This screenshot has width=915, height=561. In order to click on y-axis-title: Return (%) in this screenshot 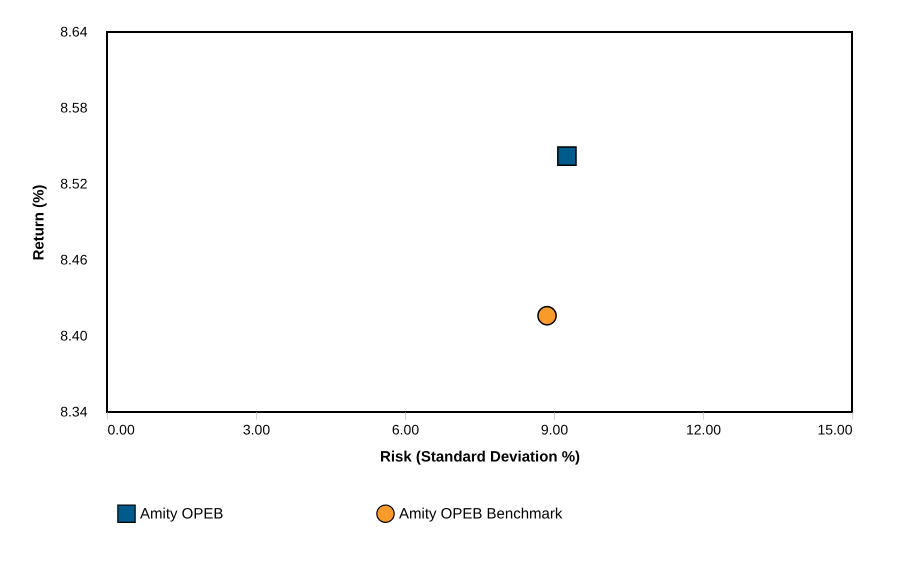, I will do `click(39, 222)`.